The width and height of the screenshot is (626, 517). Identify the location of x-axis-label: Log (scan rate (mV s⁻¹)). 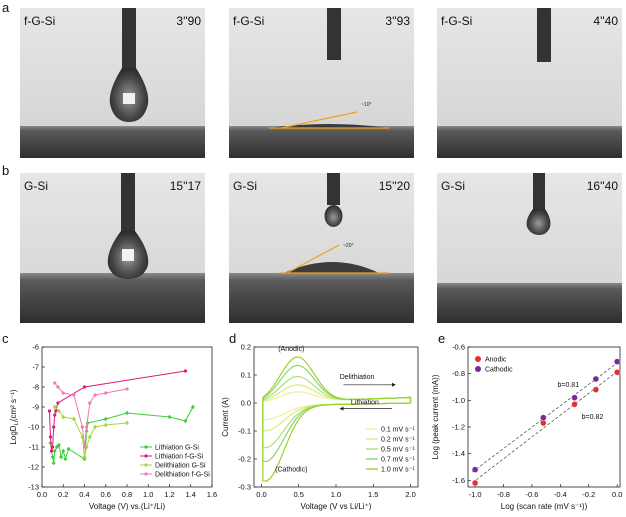
(544, 506).